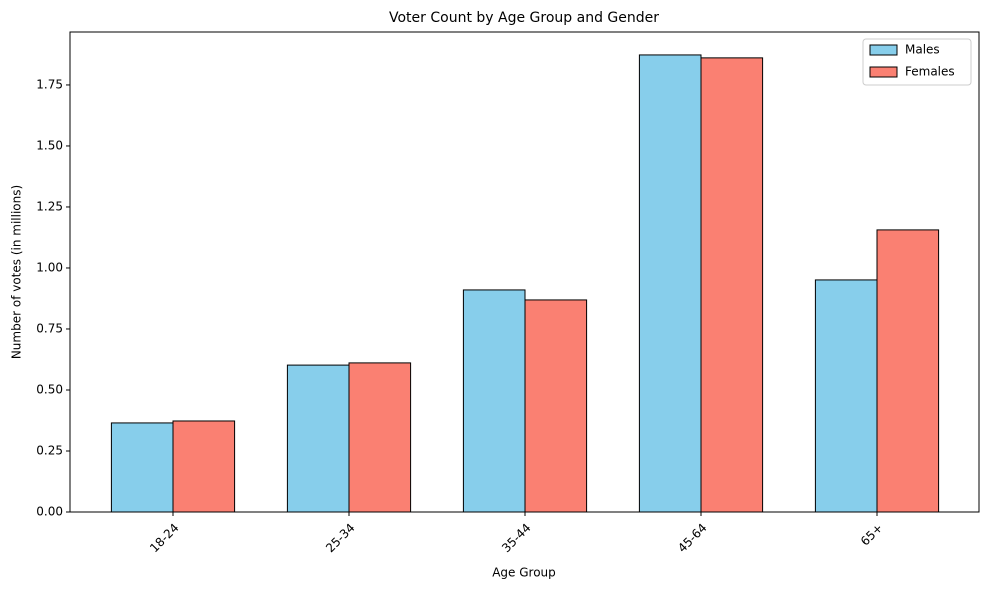 The width and height of the screenshot is (989, 594). Describe the element at coordinates (49, 267) in the screenshot. I see `y-tick-label: 1.00` at that location.